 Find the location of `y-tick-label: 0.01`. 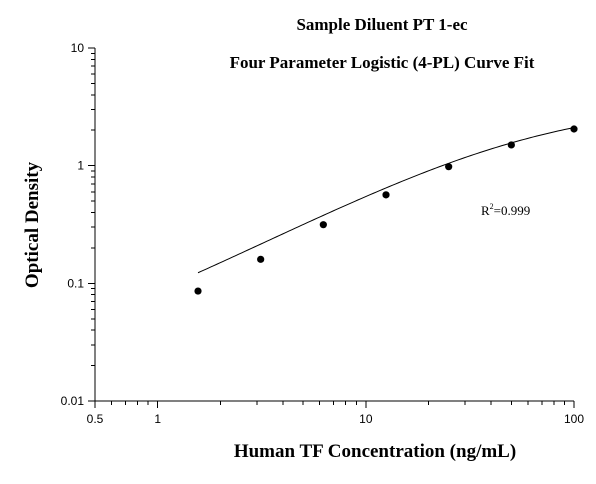

y-tick-label: 0.01 is located at coordinates (73, 401).